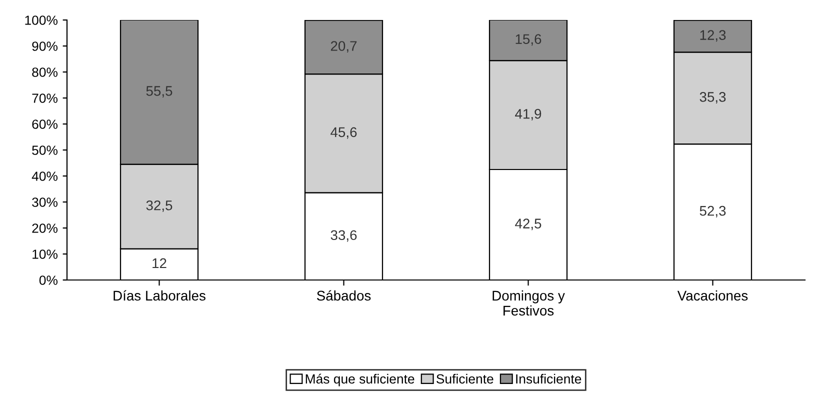 The height and width of the screenshot is (400, 826). Describe the element at coordinates (45, 254) in the screenshot. I see `y-tick-label: 10%` at that location.